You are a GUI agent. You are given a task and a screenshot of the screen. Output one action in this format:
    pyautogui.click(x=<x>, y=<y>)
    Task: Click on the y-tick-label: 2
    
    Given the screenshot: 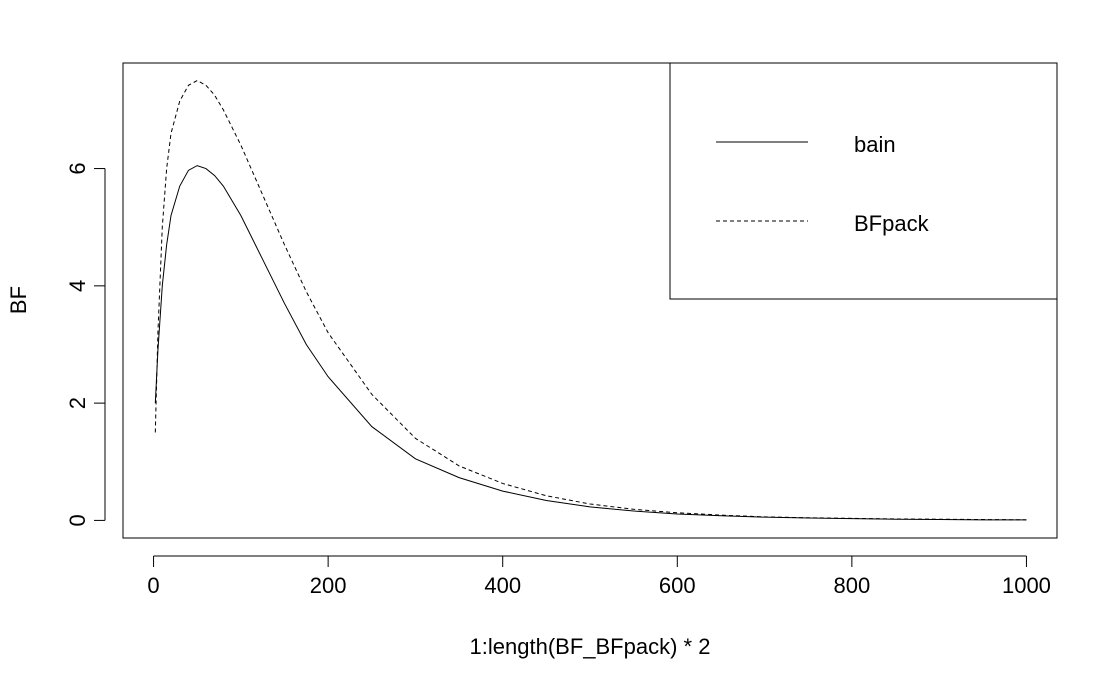 What is the action you would take?
    pyautogui.click(x=77, y=403)
    